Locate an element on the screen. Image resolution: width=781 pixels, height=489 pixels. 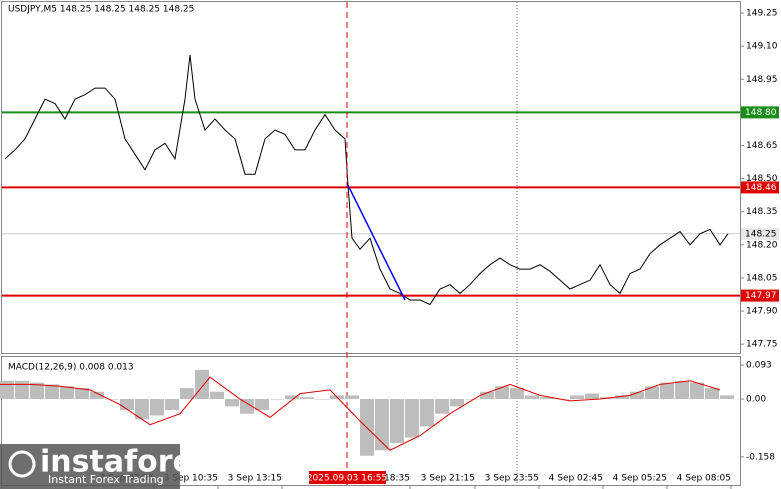
cursor-label: 2025.09.03 16:55 is located at coordinates (347, 479).